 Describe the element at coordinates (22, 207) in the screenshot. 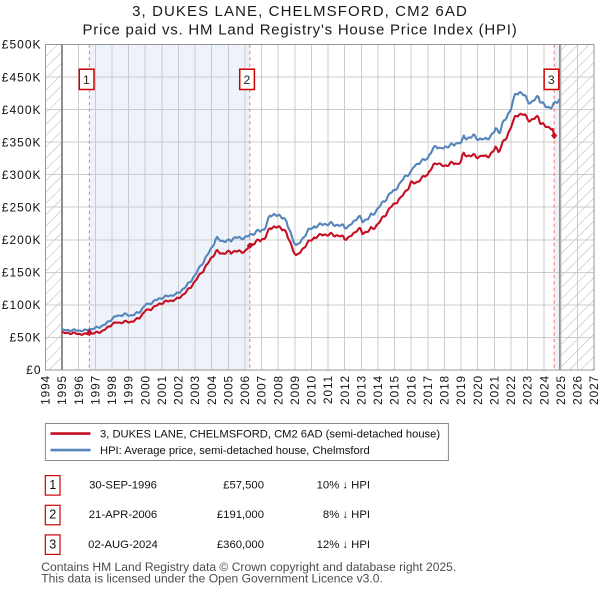

I see `svg-text: £250K` at that location.